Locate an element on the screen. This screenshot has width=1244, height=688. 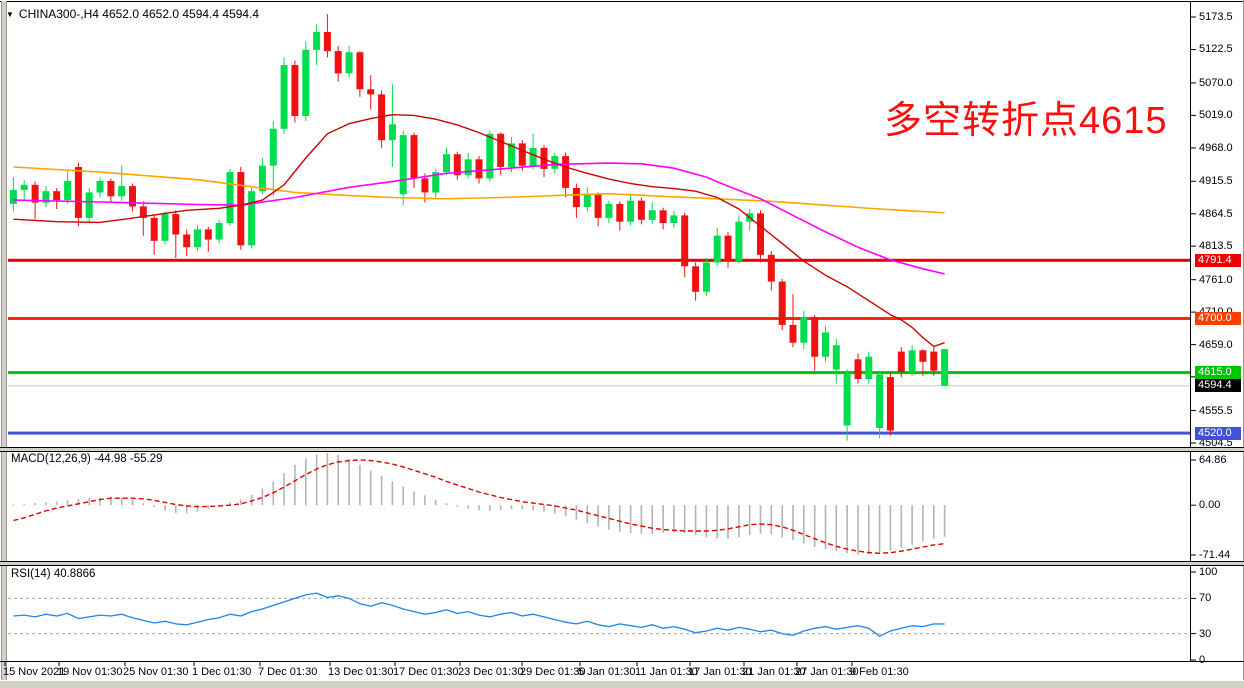
rsi-level-lines is located at coordinates (599, 616).